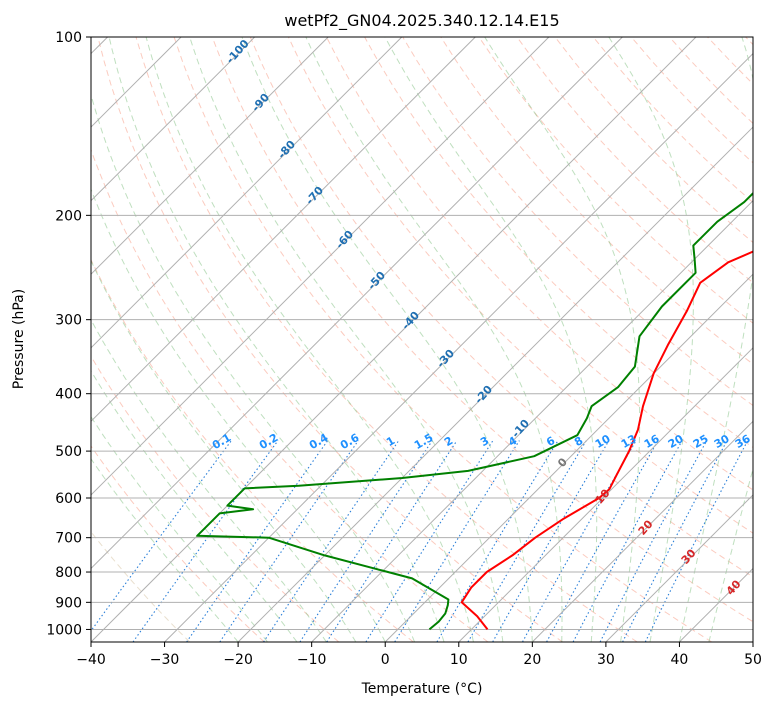  What do you see at coordinates (680, 660) in the screenshot?
I see `x-tick-label: 40` at bounding box center [680, 660].